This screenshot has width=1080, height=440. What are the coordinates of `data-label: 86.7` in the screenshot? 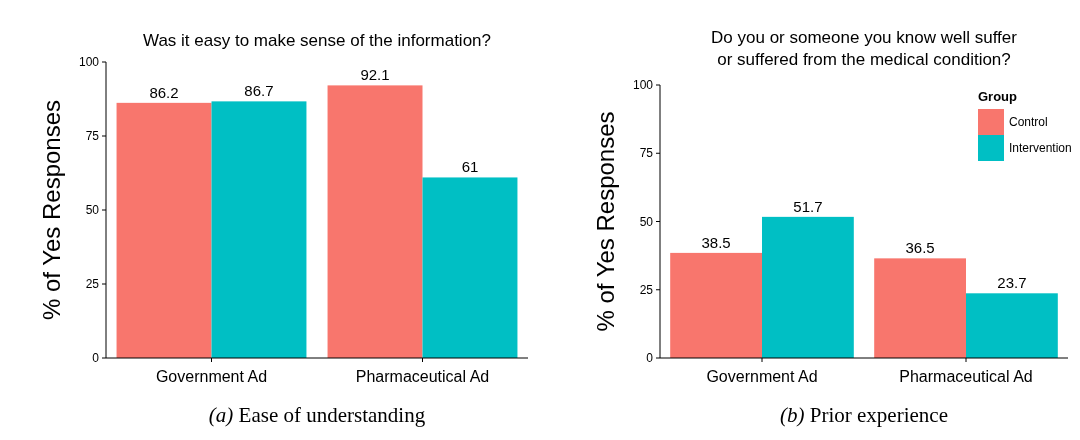 It's located at (259, 91).